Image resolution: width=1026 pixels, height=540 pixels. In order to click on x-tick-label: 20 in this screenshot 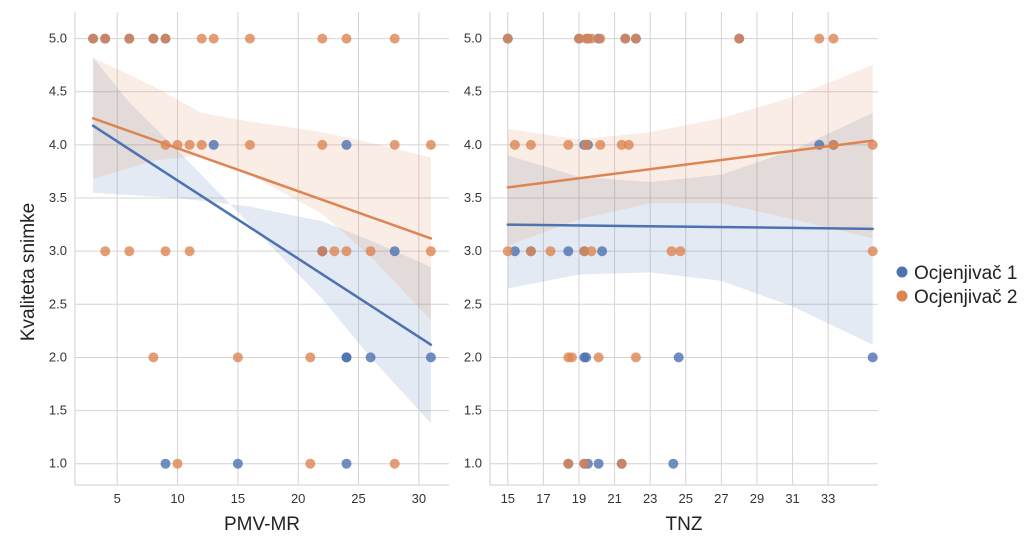, I will do `click(298, 498)`.